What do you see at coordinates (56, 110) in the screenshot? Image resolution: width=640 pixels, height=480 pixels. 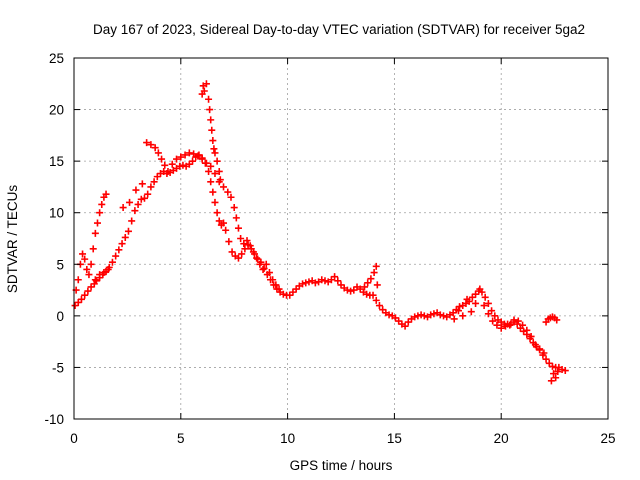 I see `y-tick-label: 20` at bounding box center [56, 110].